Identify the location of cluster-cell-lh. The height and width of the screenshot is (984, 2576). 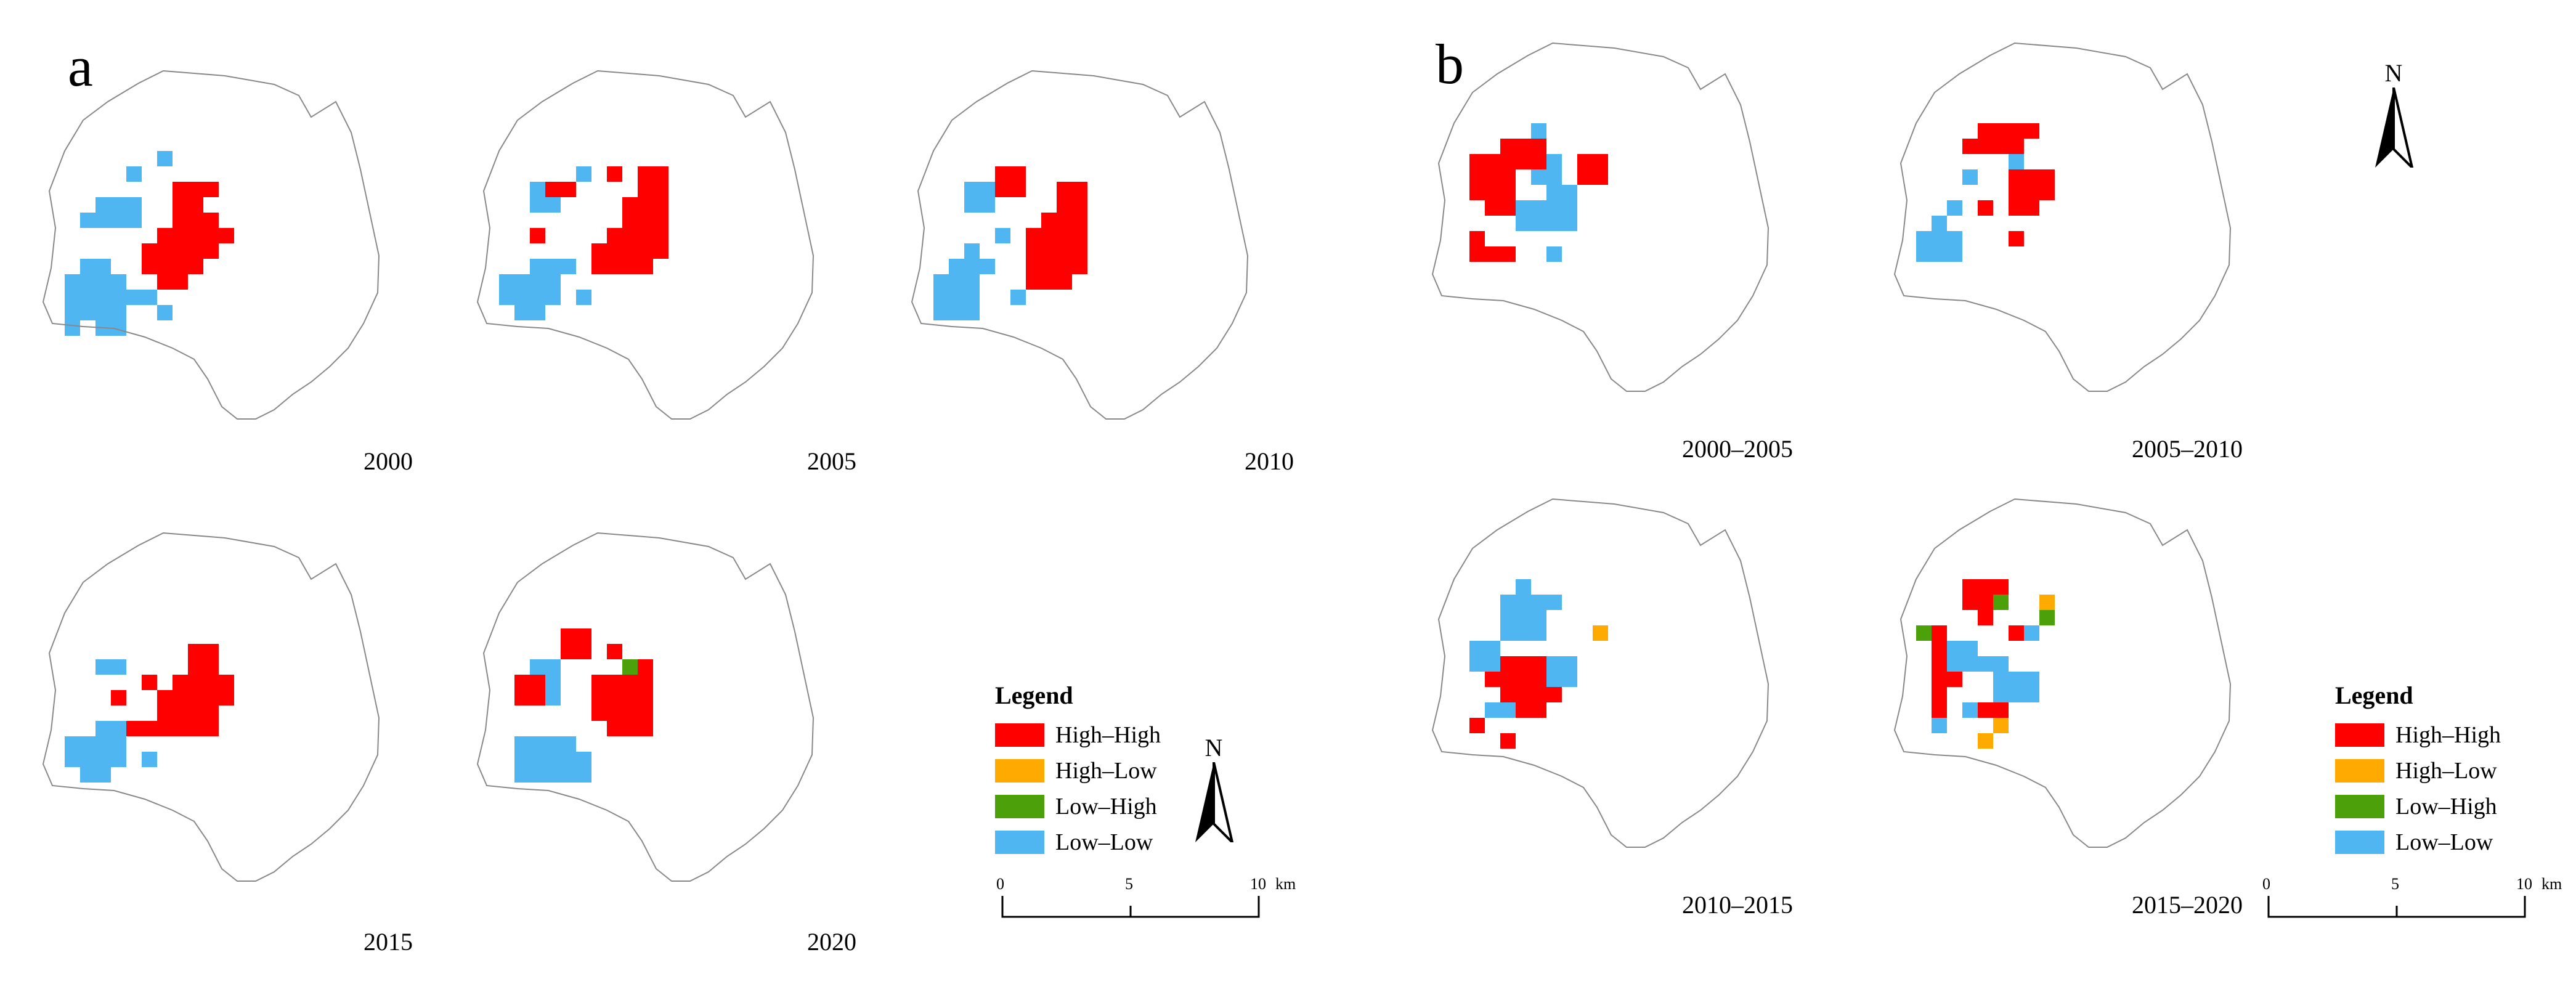
(2001, 602).